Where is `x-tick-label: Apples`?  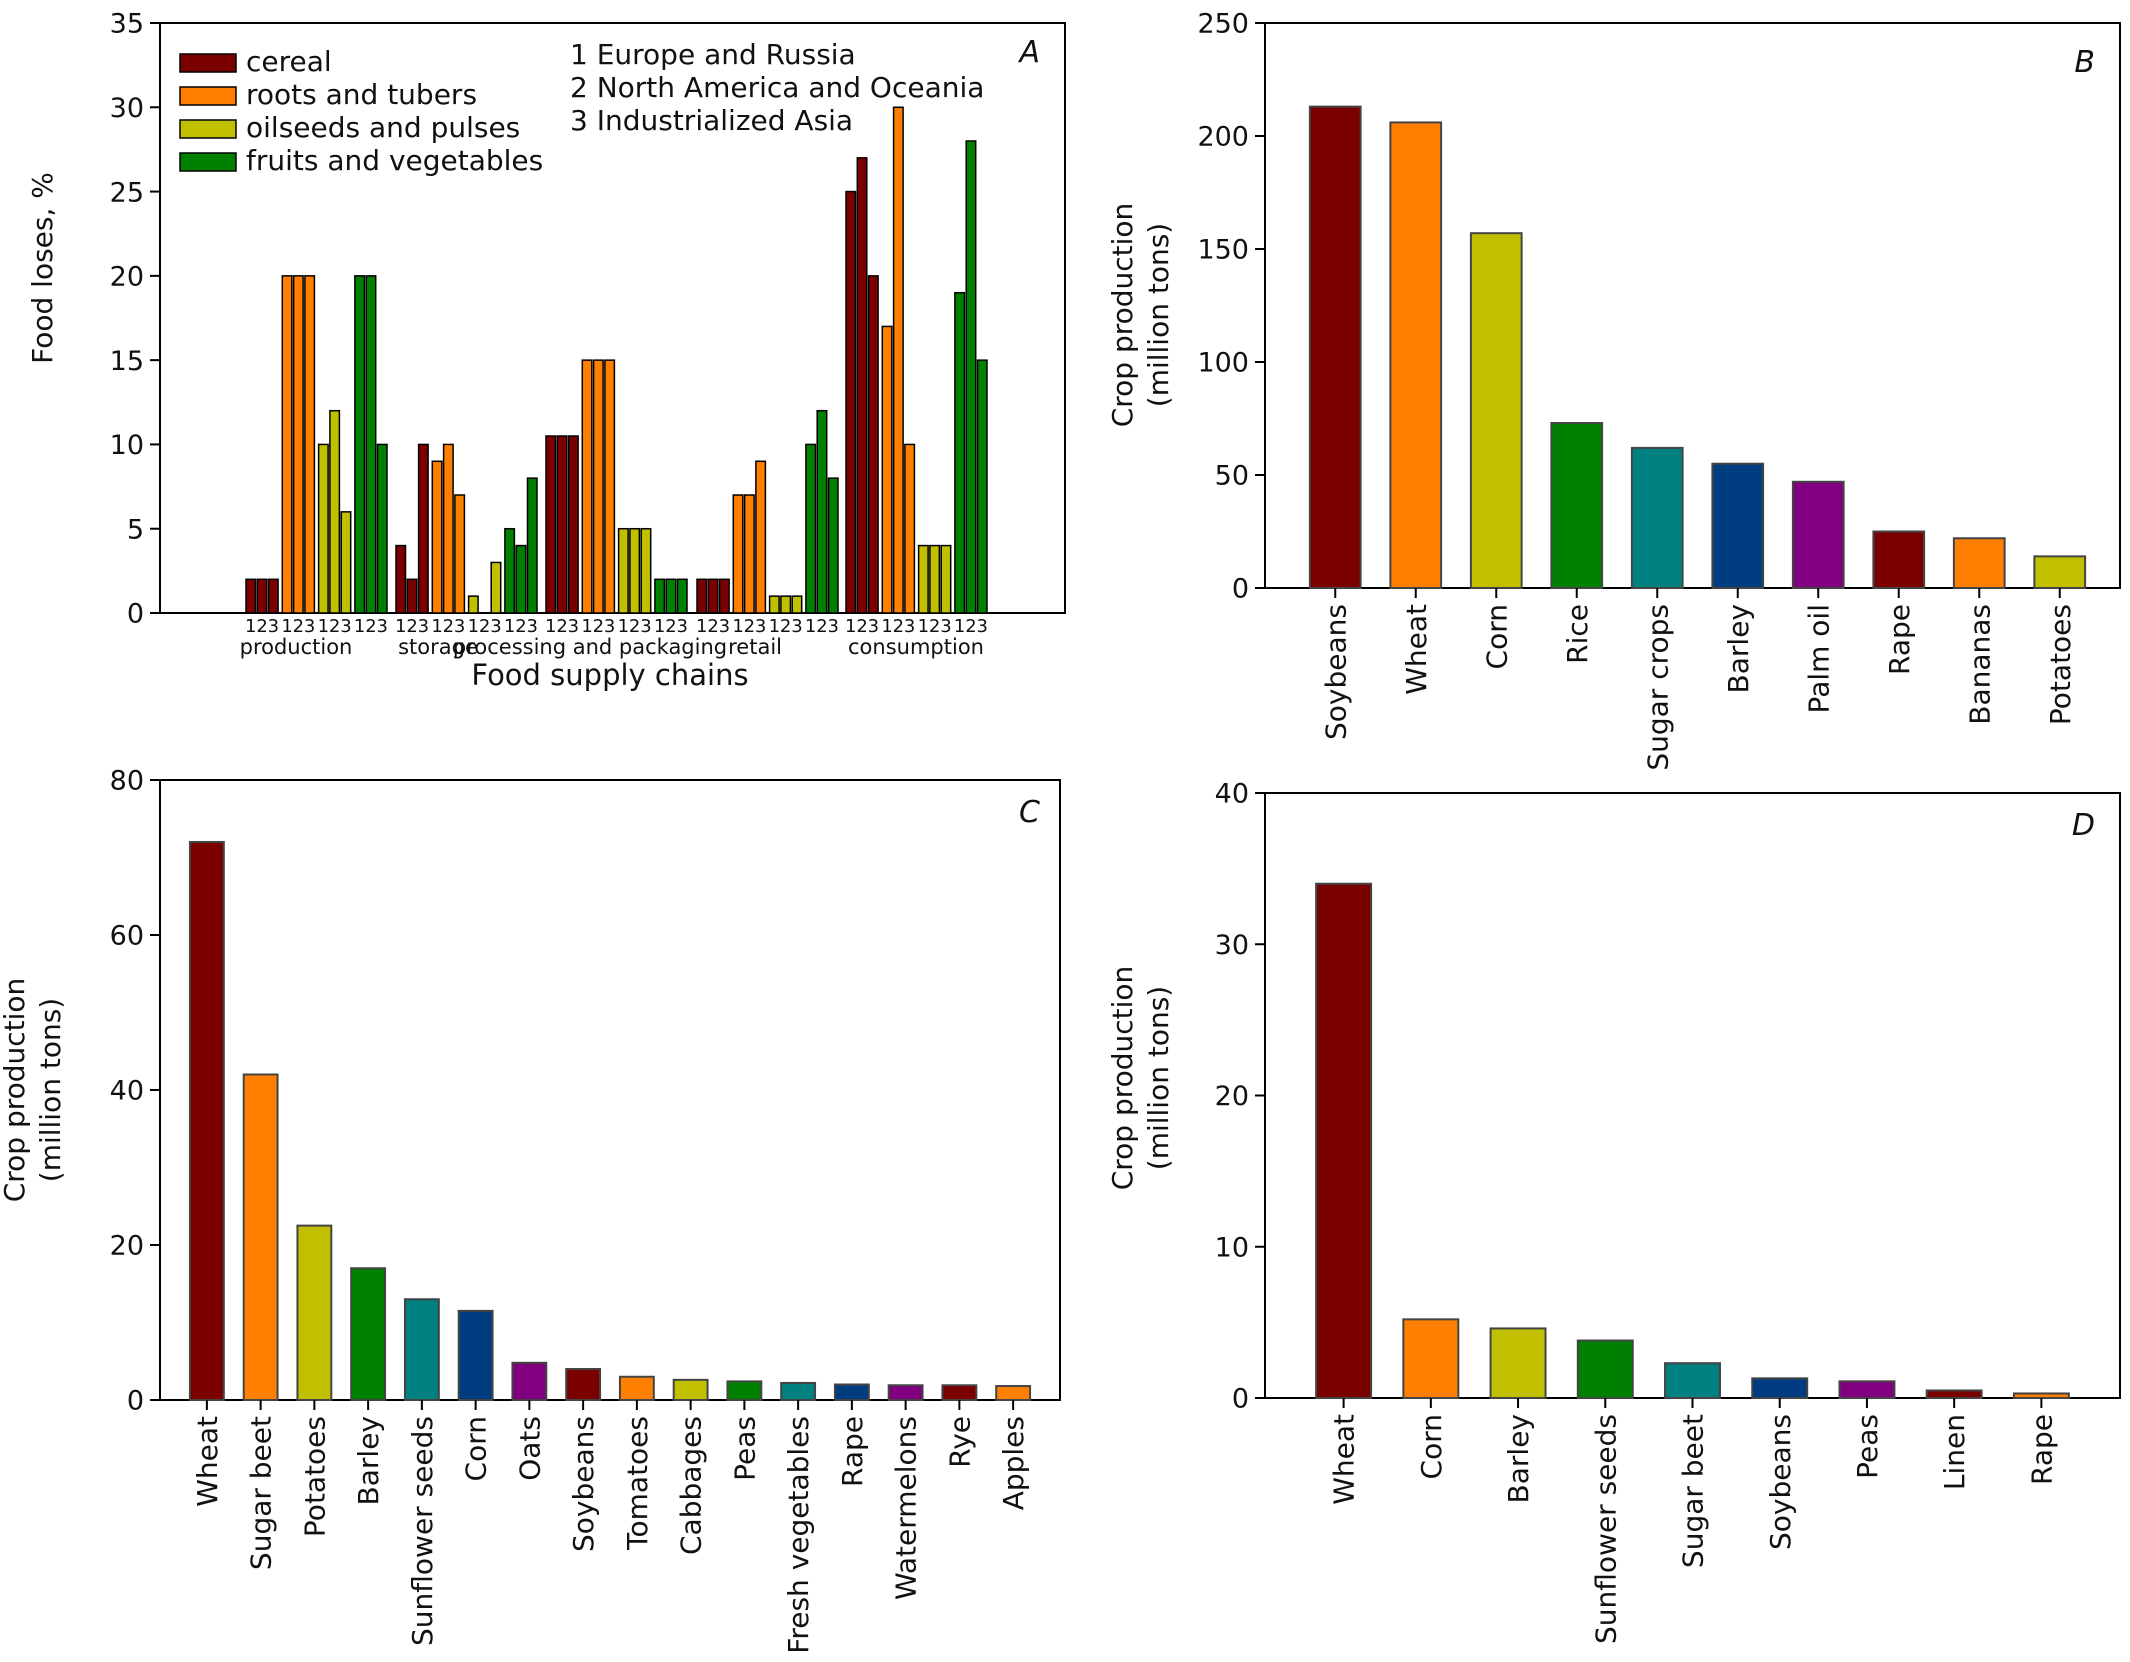 x-tick-label: Apples is located at coordinates (1013, 1463).